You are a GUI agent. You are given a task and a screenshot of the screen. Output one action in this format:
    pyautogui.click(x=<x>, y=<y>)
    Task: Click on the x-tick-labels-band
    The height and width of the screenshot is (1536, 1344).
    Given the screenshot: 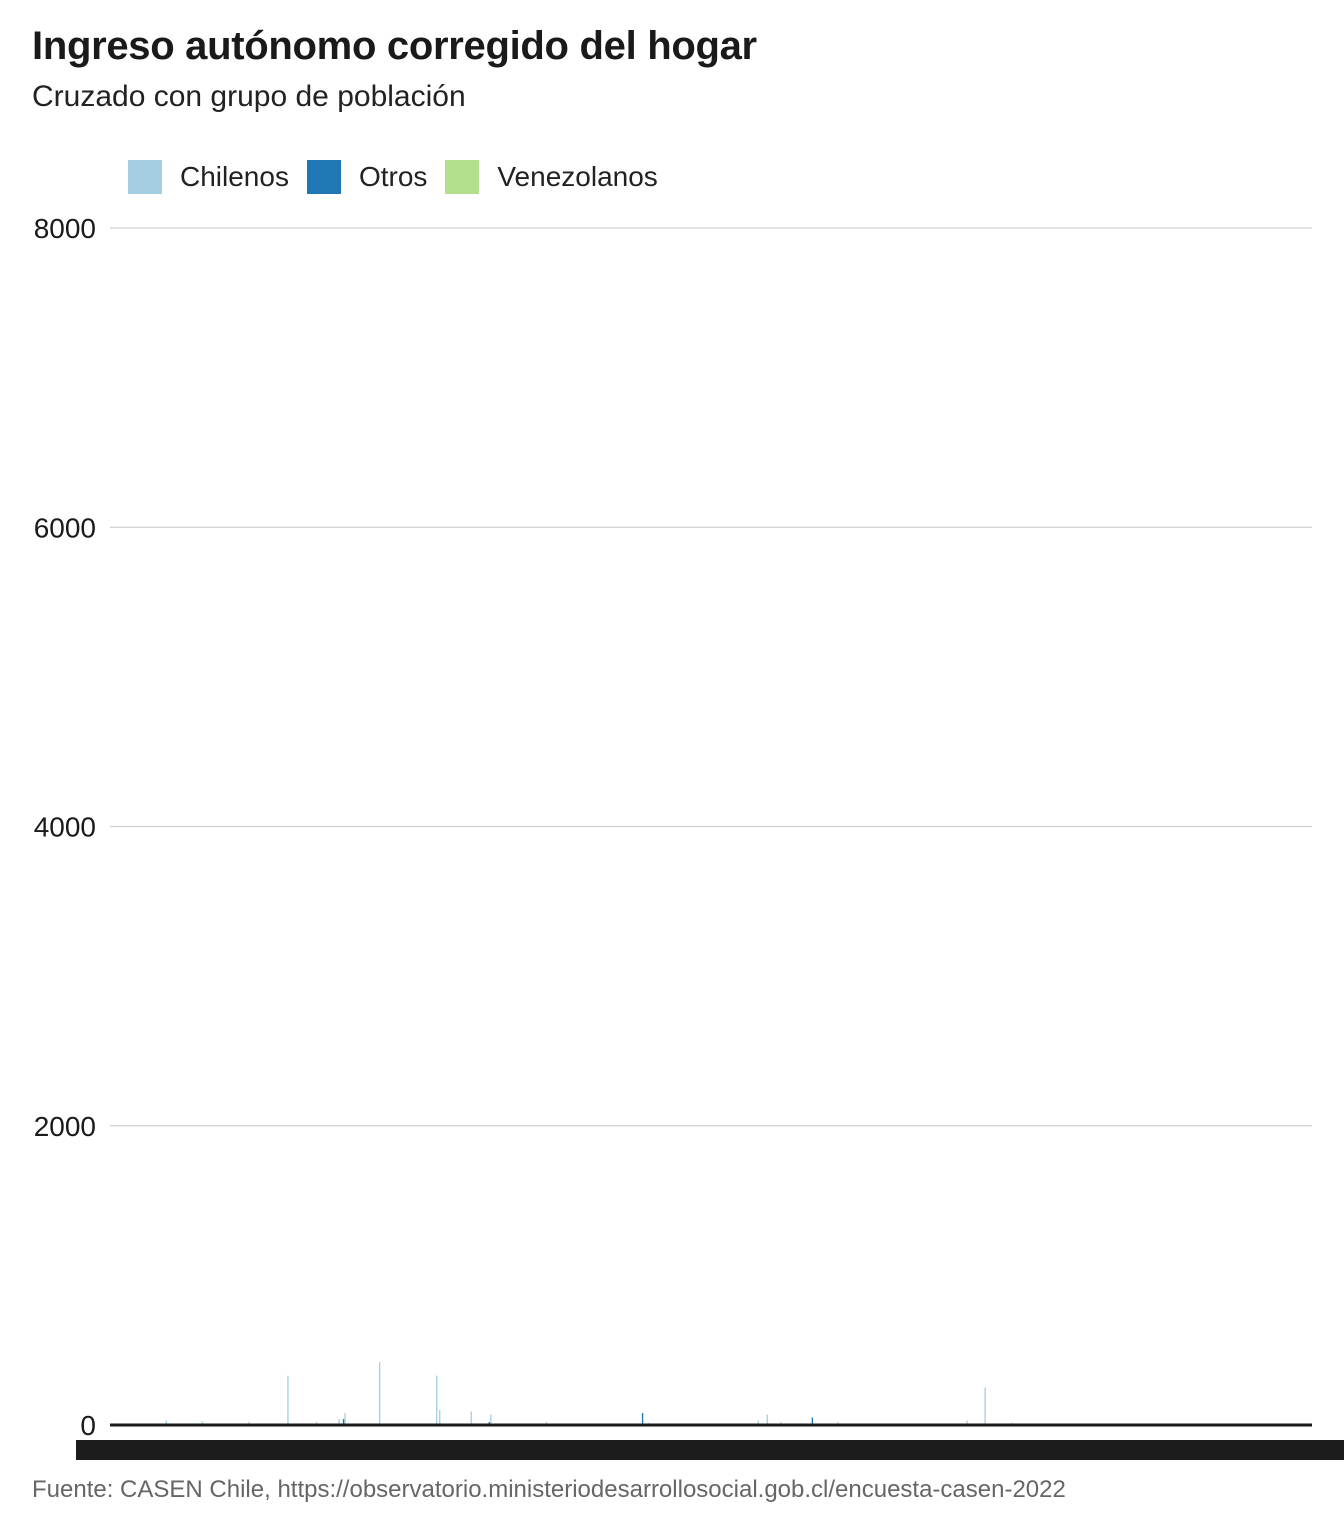 What is the action you would take?
    pyautogui.click(x=710, y=1450)
    